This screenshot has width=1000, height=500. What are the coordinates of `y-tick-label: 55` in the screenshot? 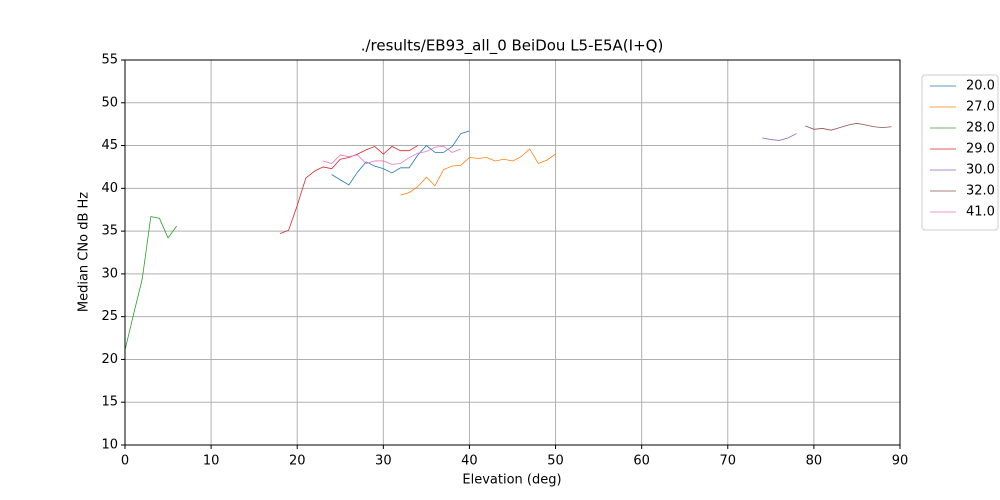 It's located at (109, 60).